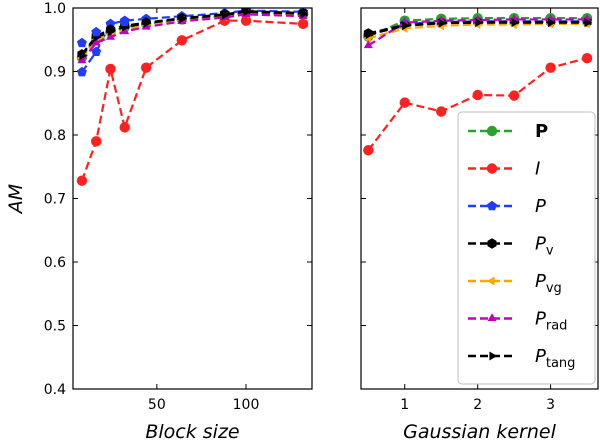 The image size is (600, 445). Describe the element at coordinates (548, 283) in the screenshot. I see `legend-label: Pvg` at that location.